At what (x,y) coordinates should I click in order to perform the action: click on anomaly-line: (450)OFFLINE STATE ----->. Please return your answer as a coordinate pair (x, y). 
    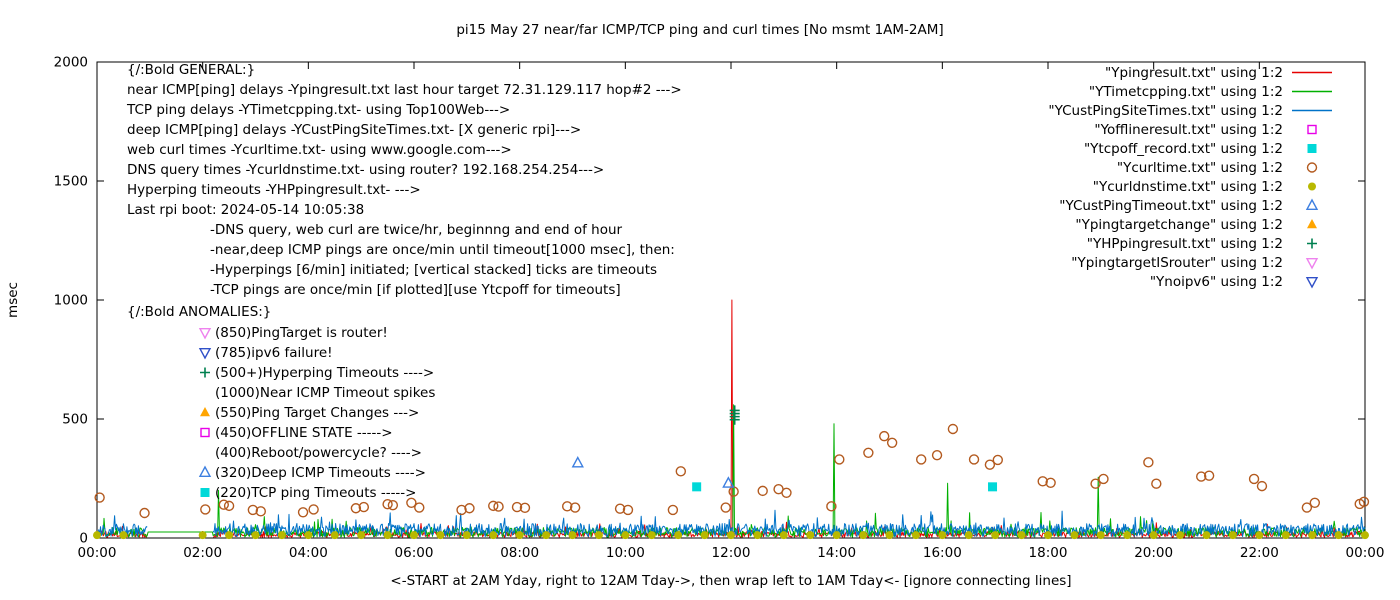
    Looking at the image, I should click on (296, 433).